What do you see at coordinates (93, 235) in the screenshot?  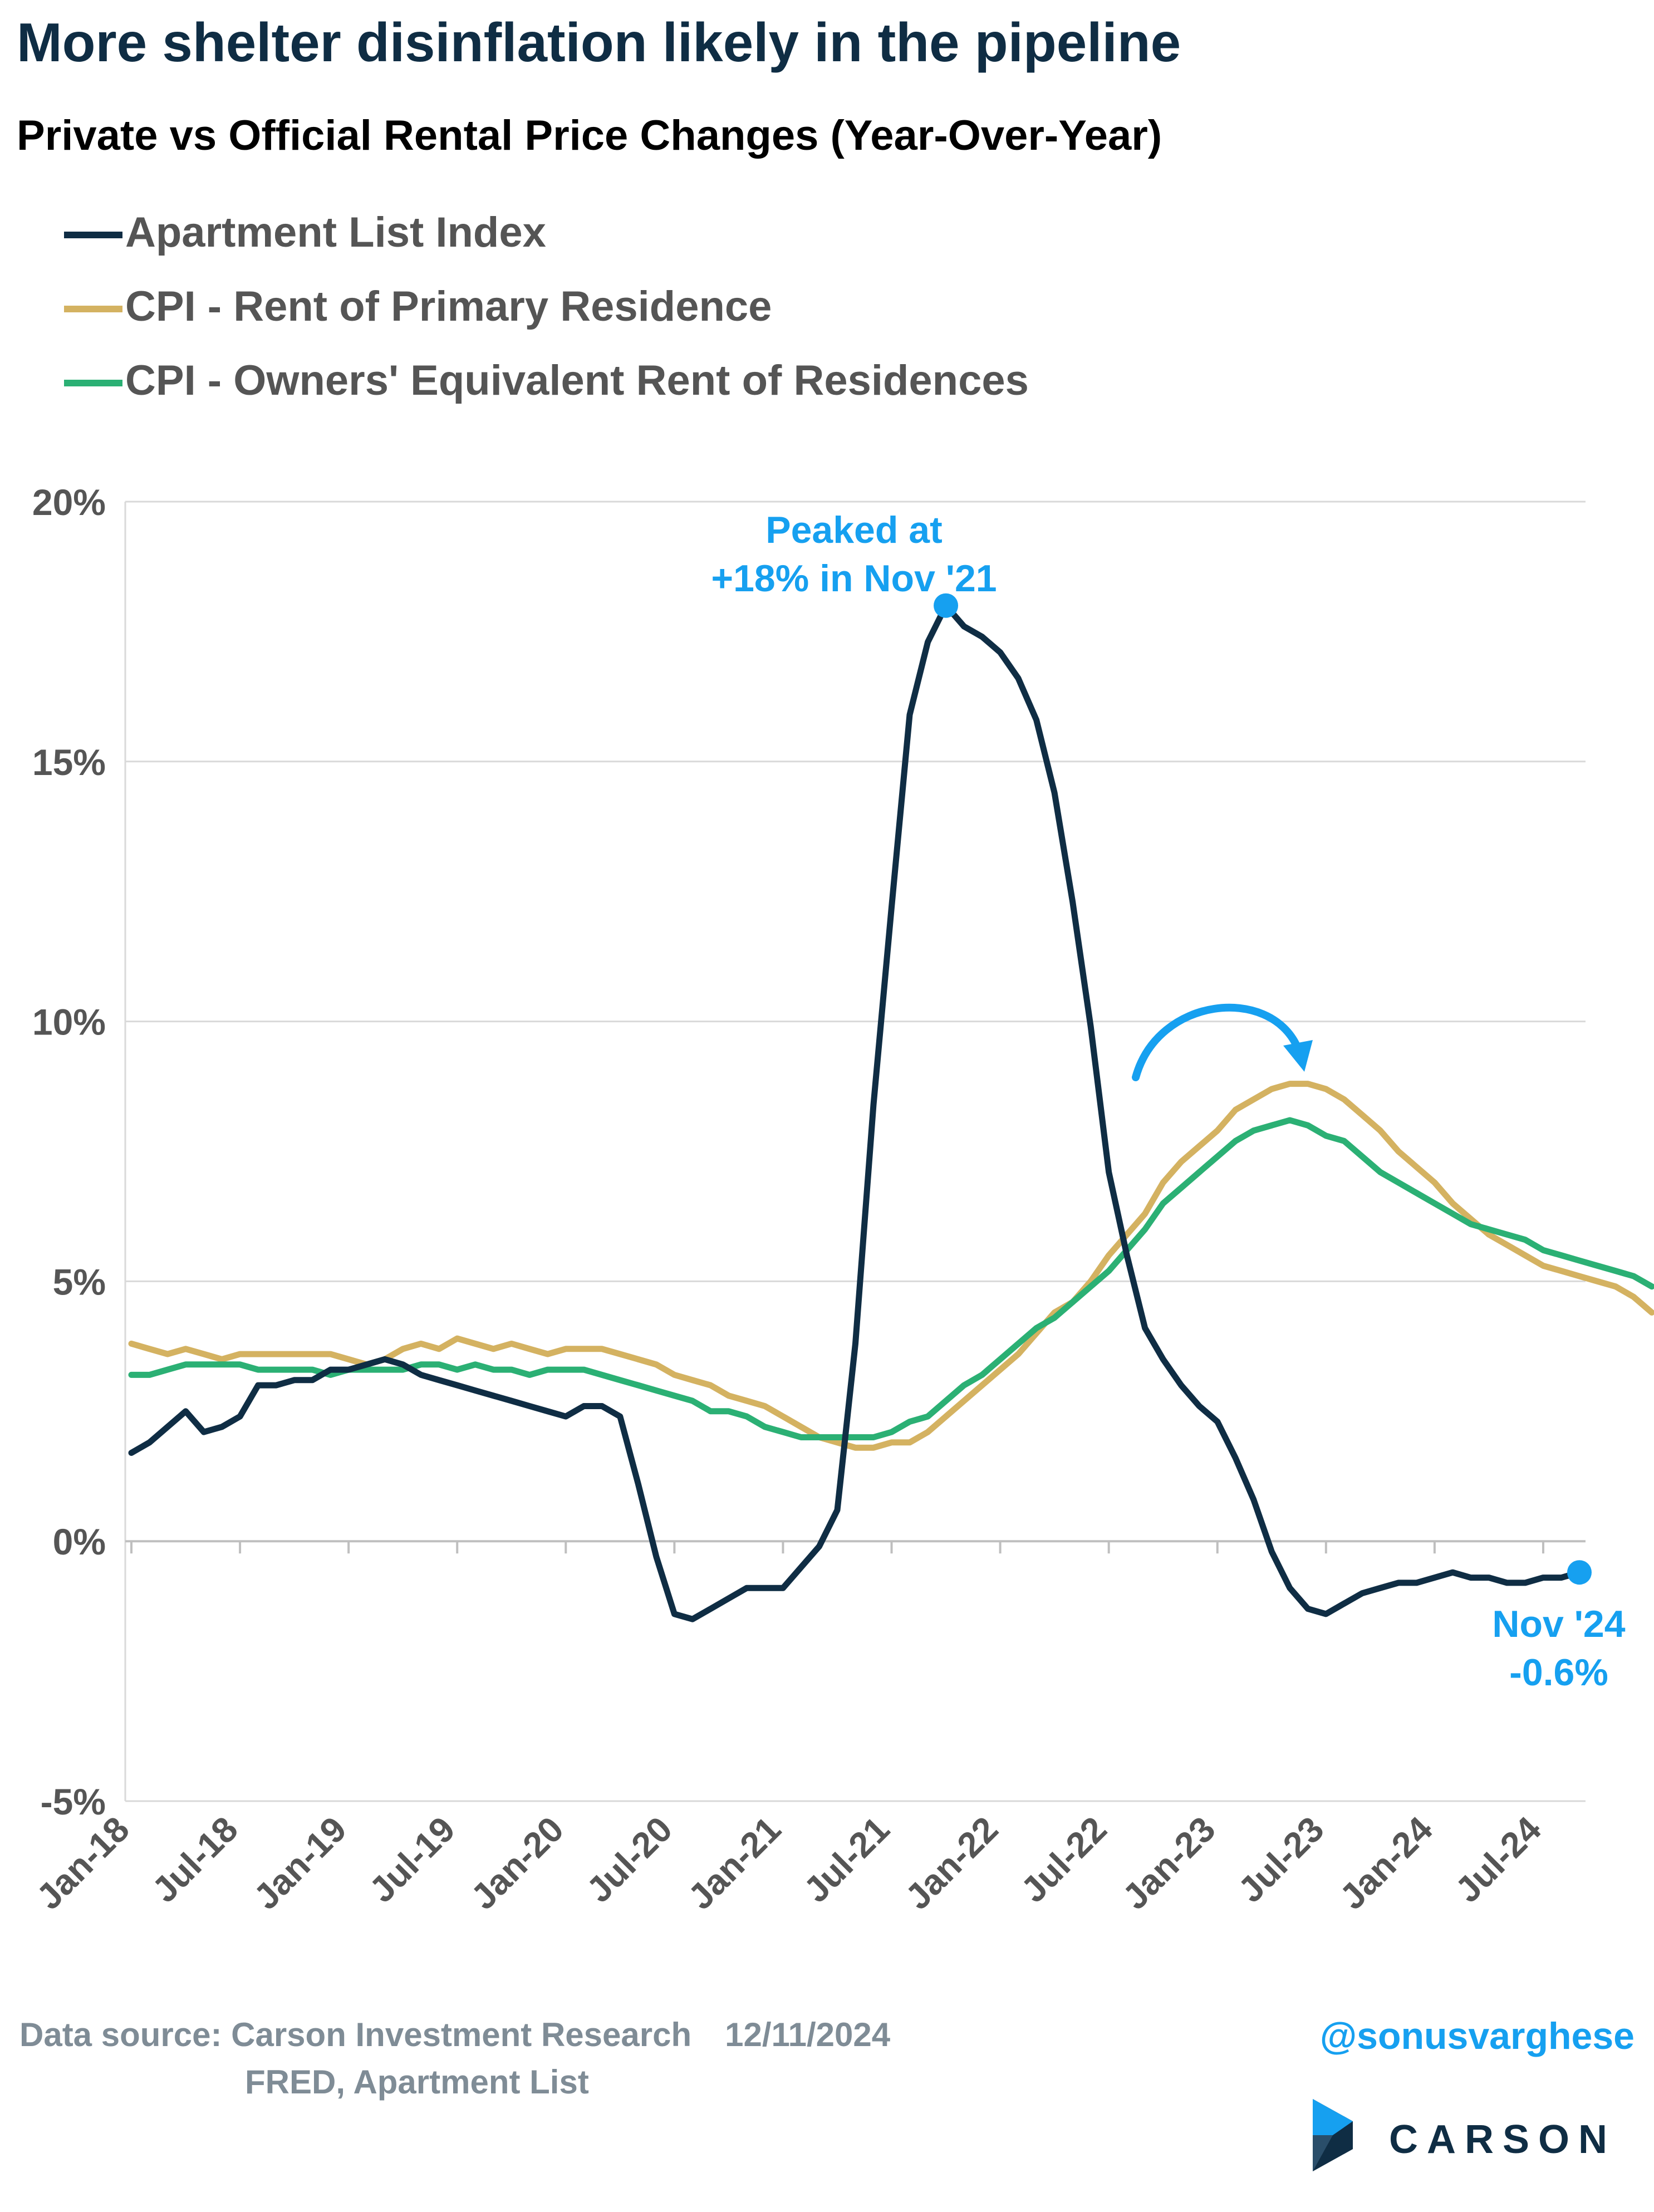 I see `legend-swatch-apartment-list` at bounding box center [93, 235].